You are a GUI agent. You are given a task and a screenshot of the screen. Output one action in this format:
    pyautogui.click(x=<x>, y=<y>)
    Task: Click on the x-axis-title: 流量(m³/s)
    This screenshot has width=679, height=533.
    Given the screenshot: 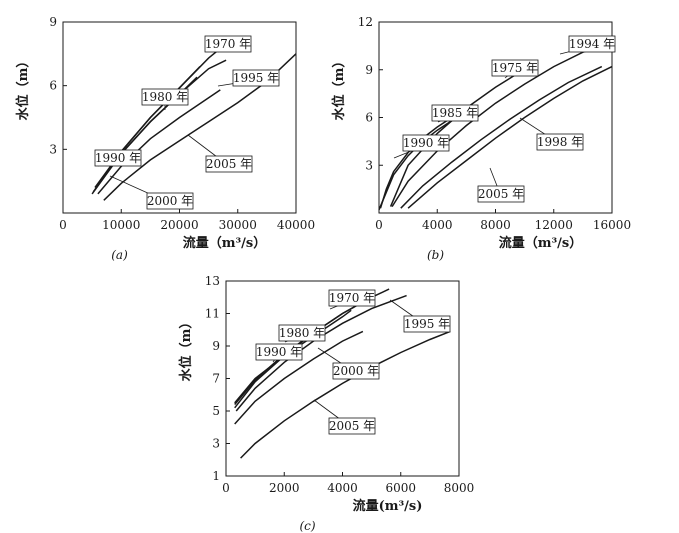 What is the action you would take?
    pyautogui.click(x=388, y=506)
    